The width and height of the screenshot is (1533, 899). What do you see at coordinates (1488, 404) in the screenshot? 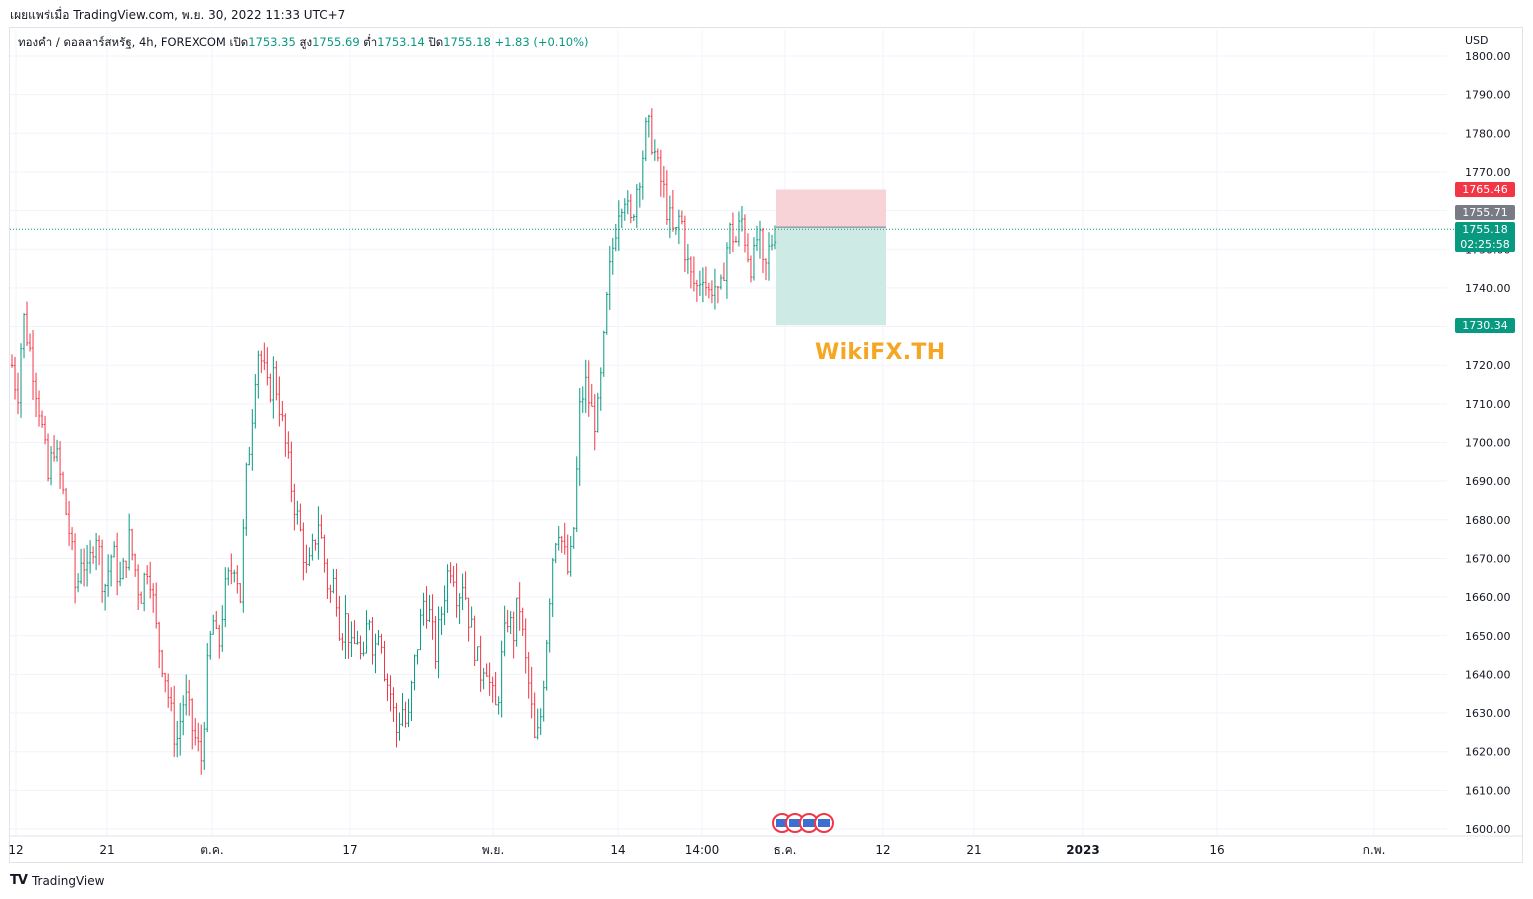
I see `price-tick-label: 1710.00` at bounding box center [1488, 404].